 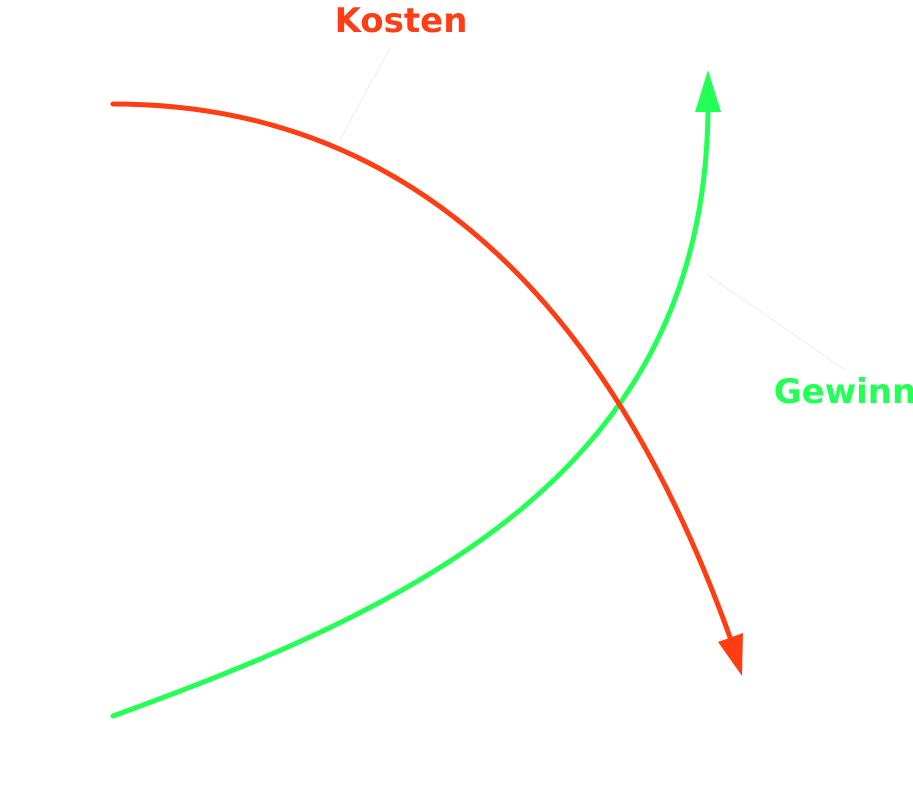 I want to click on profit-leader-line, so click(x=776, y=322).